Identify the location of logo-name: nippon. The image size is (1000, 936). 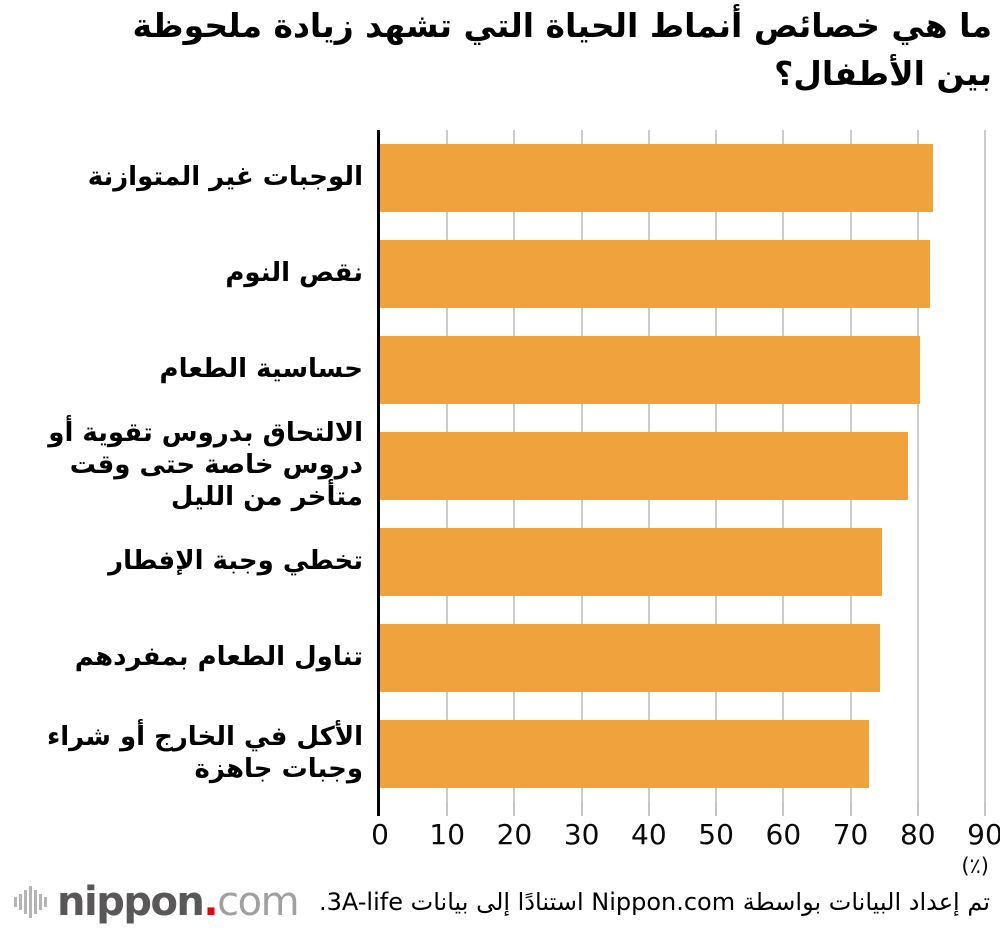
(131, 902).